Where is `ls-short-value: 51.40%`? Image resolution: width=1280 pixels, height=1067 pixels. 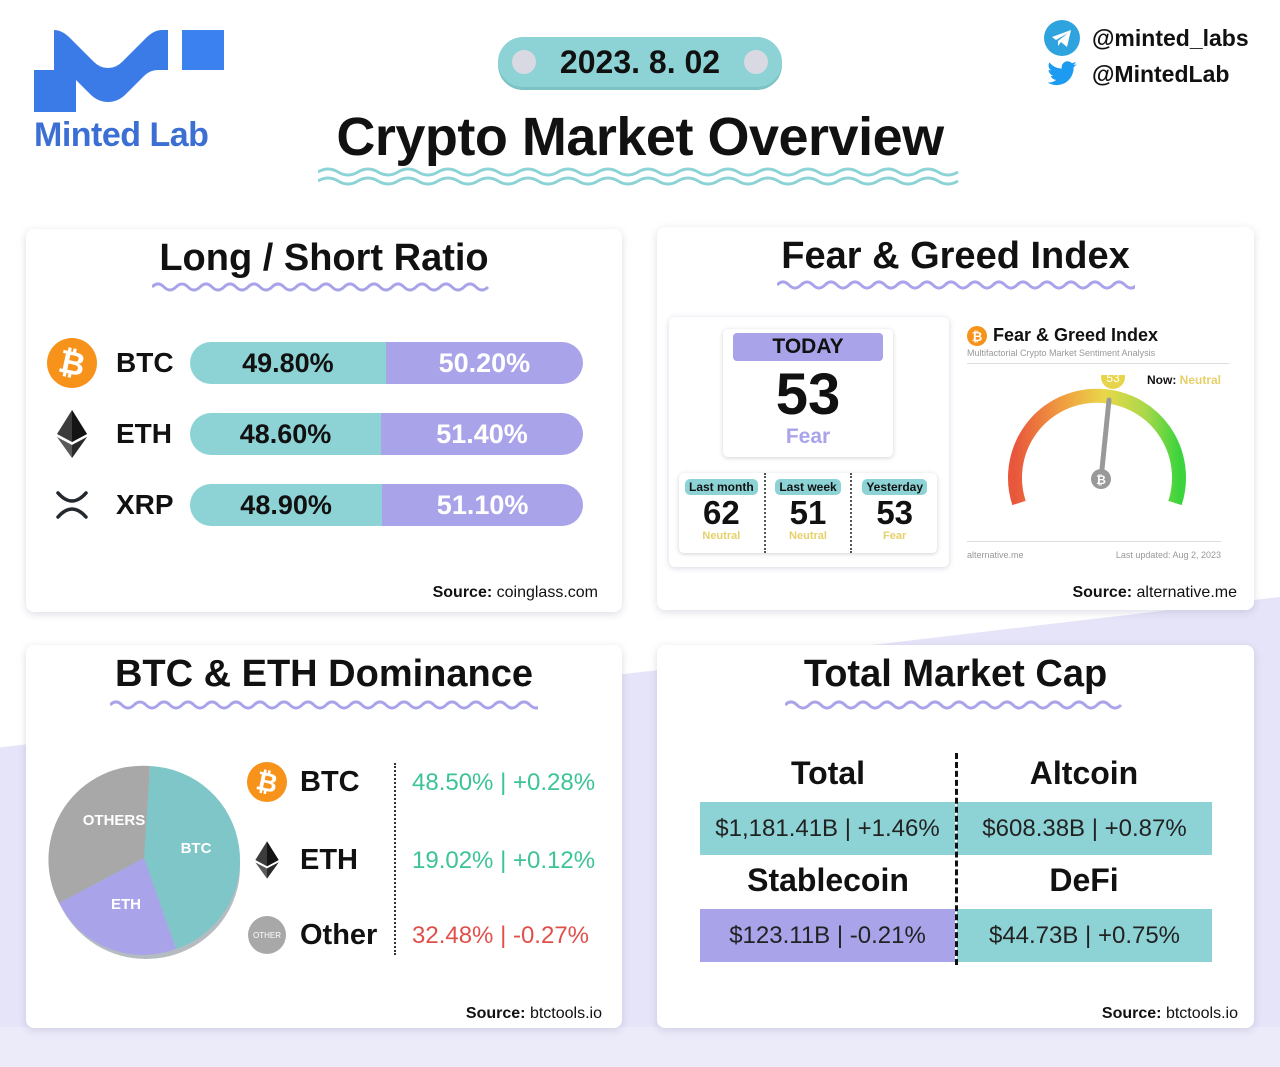 ls-short-value: 51.40% is located at coordinates (481, 434).